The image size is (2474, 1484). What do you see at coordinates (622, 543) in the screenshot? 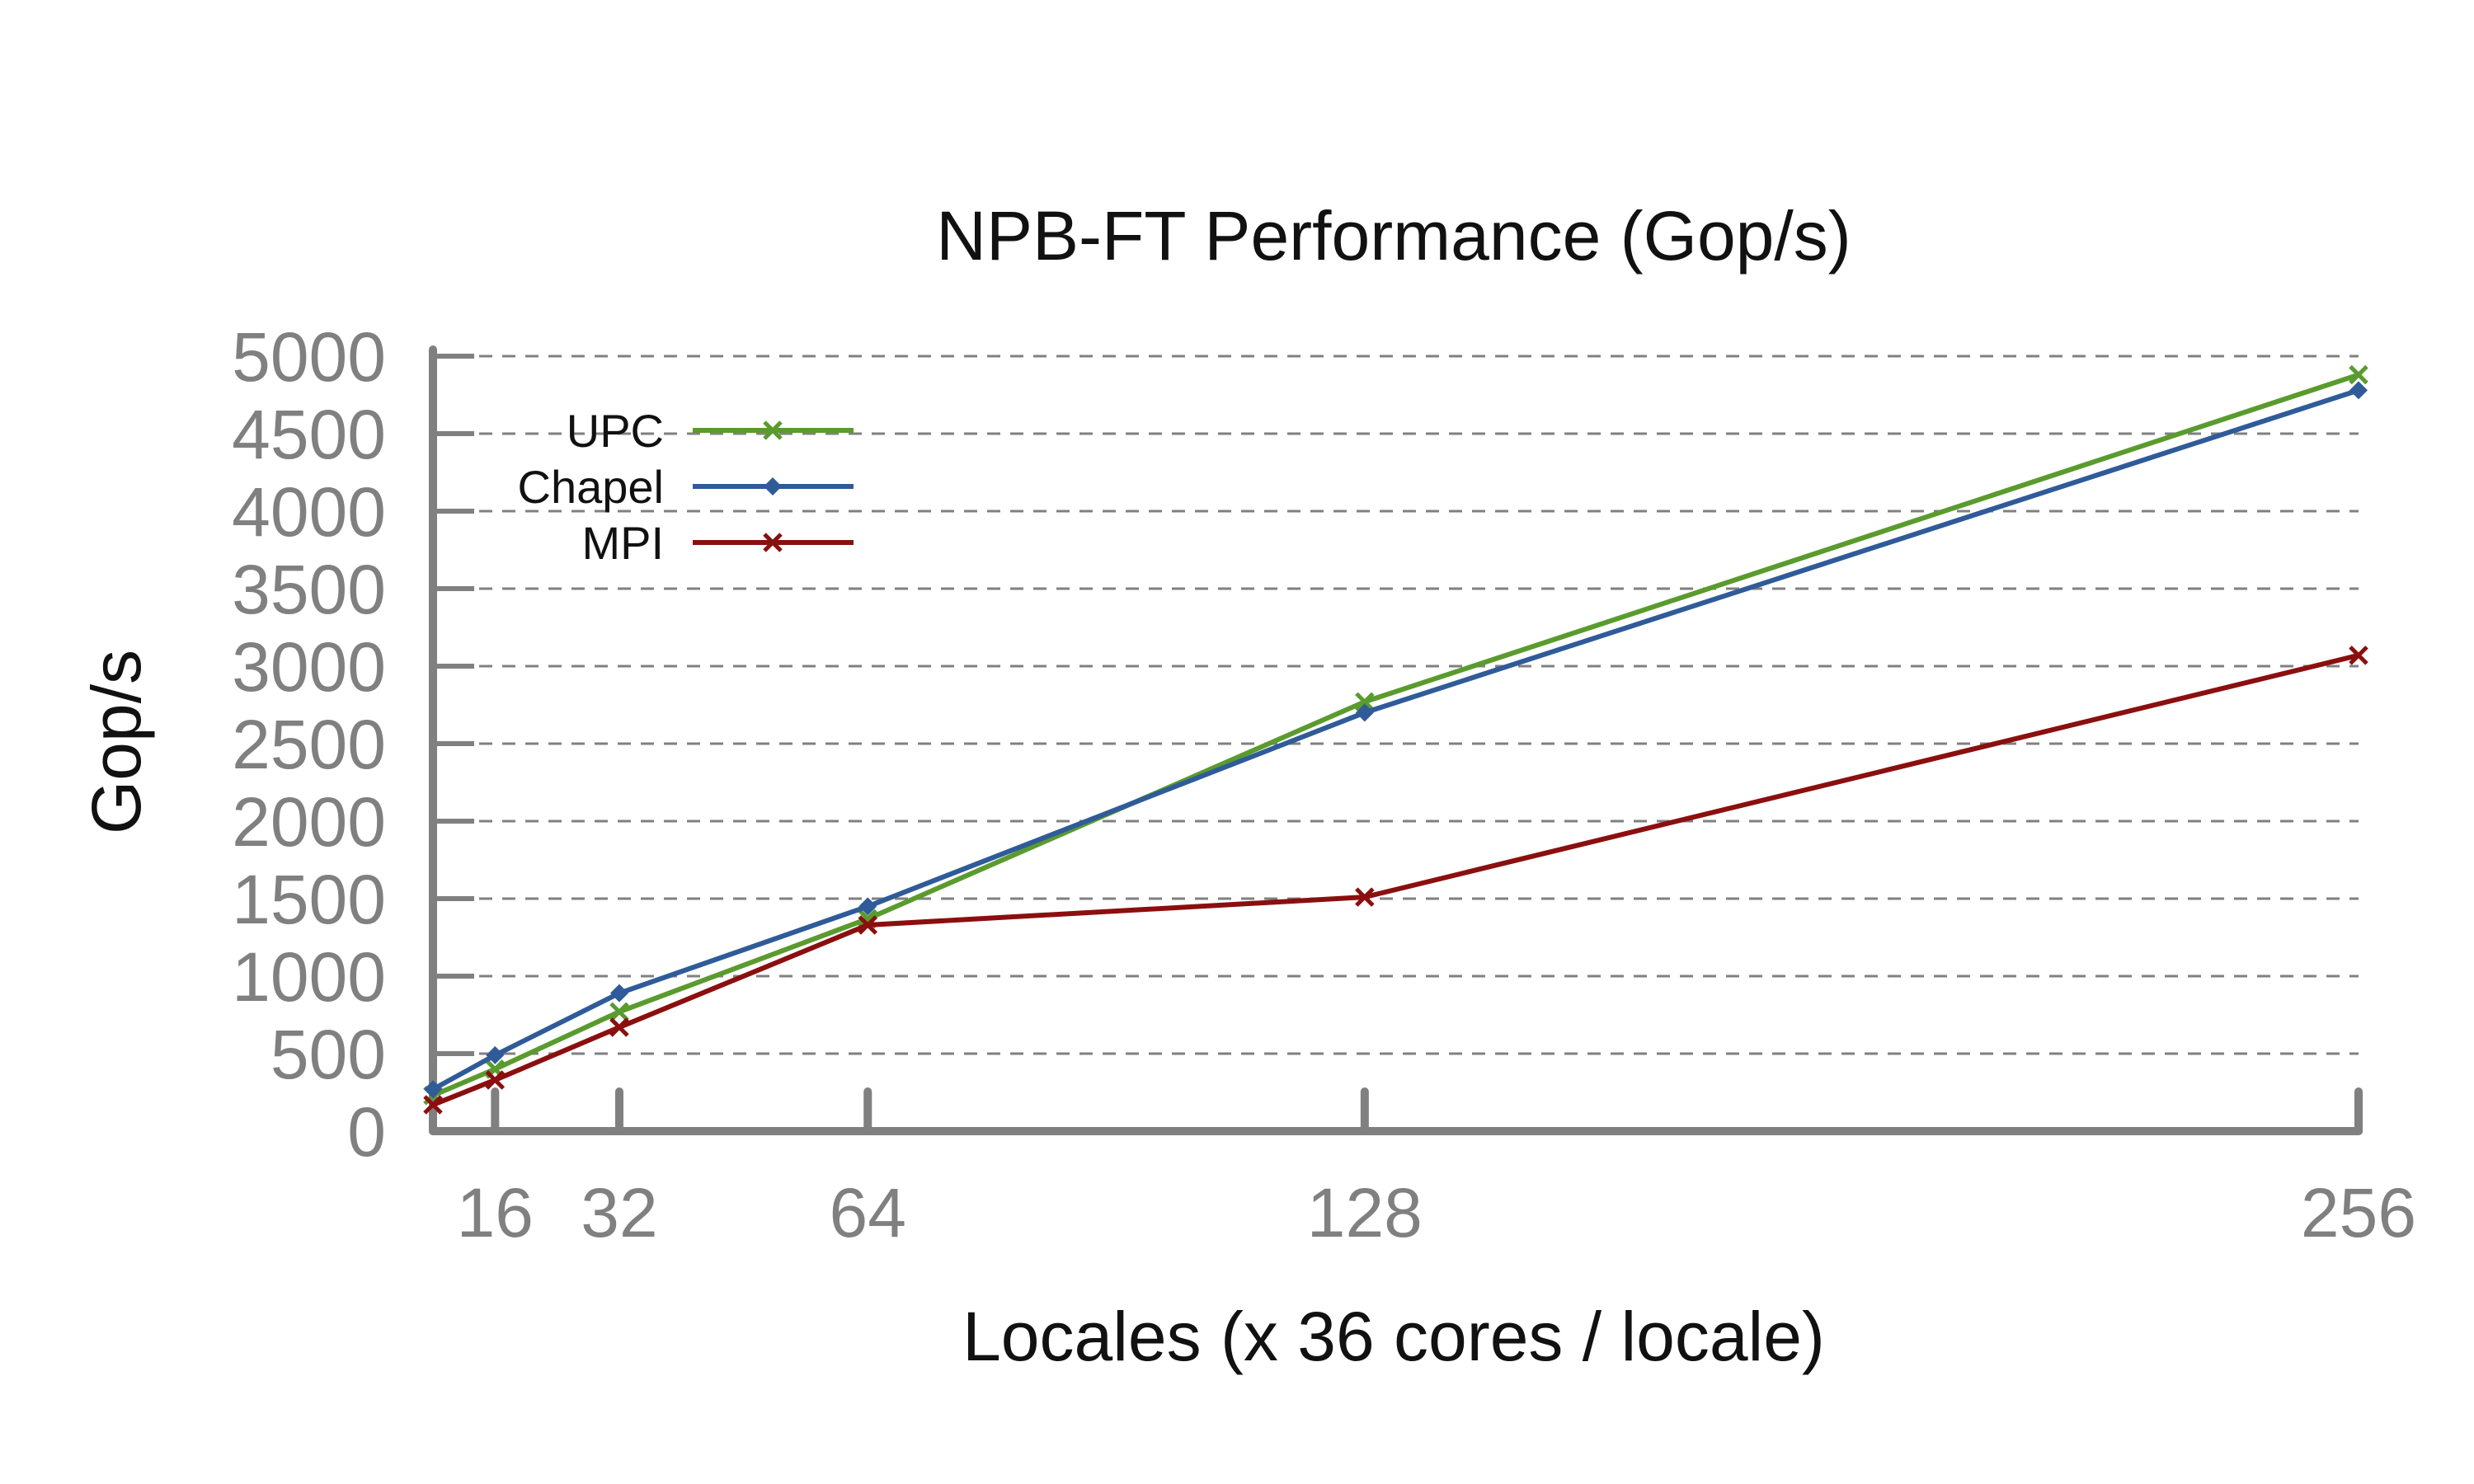
I see `legend-label: MPI` at bounding box center [622, 543].